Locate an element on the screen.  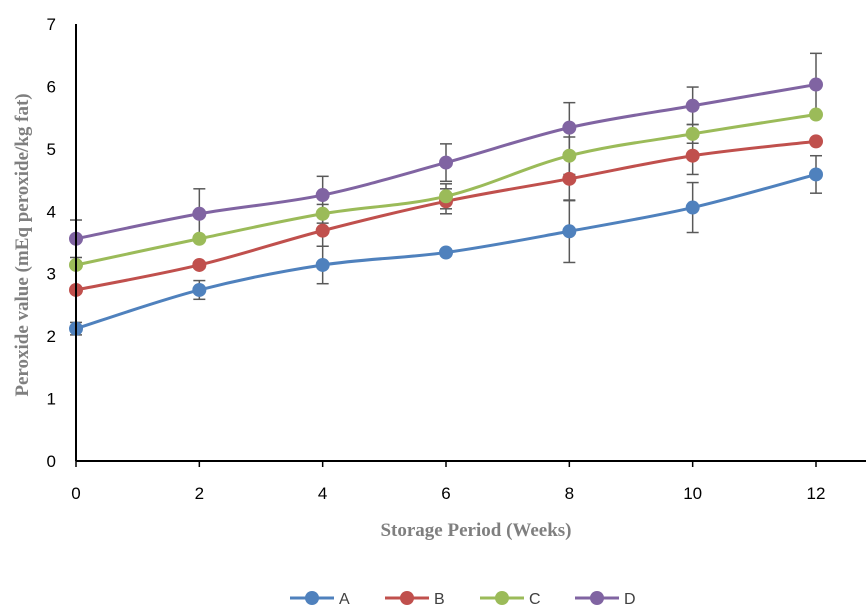
x-tick-label: 6 is located at coordinates (445, 493).